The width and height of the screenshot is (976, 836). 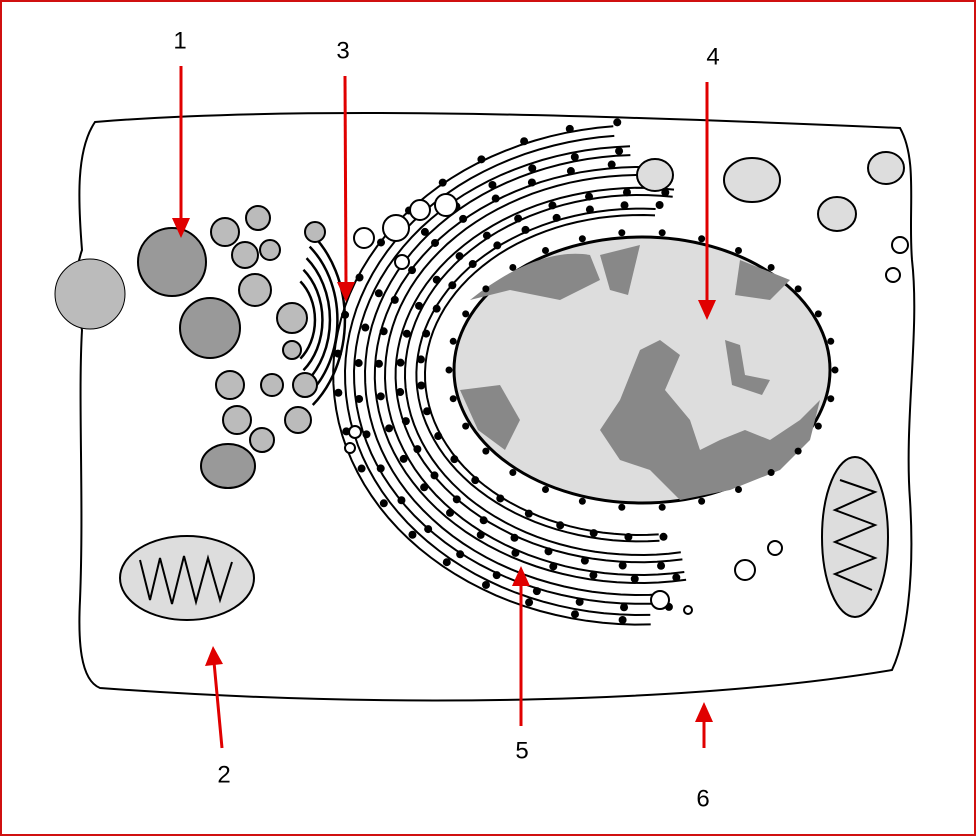 I want to click on label: 3, so click(x=342, y=50).